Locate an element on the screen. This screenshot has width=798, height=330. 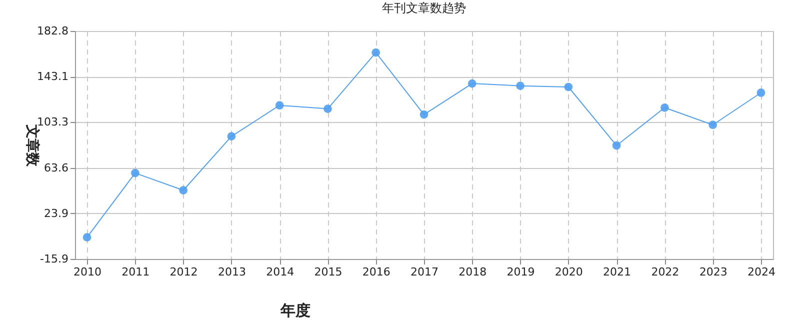
x-tick-label: 2013 is located at coordinates (232, 272).